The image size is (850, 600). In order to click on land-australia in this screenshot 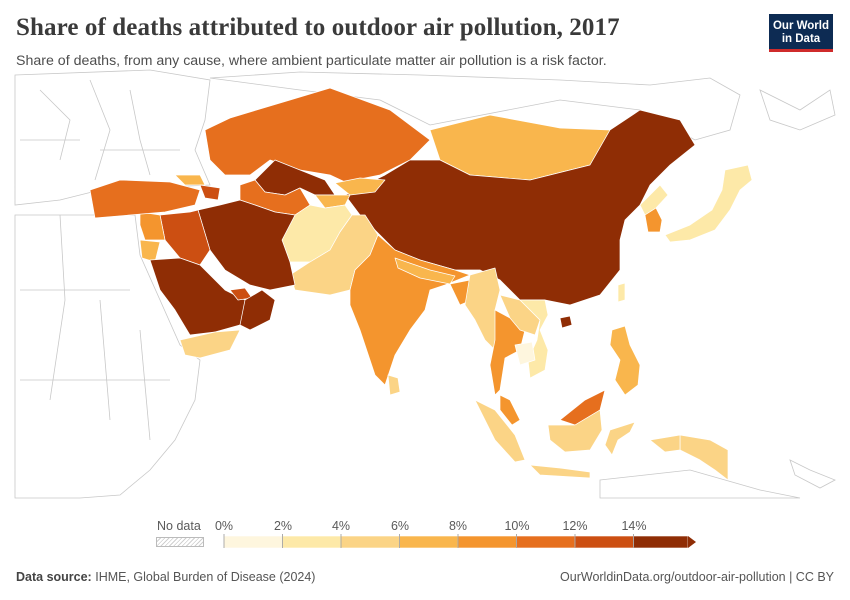, I will do `click(700, 484)`.